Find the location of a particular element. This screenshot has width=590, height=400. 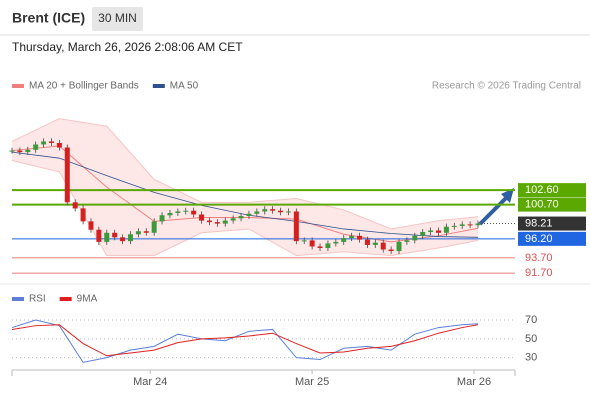

x-tick-label: Mar 26 is located at coordinates (474, 382).